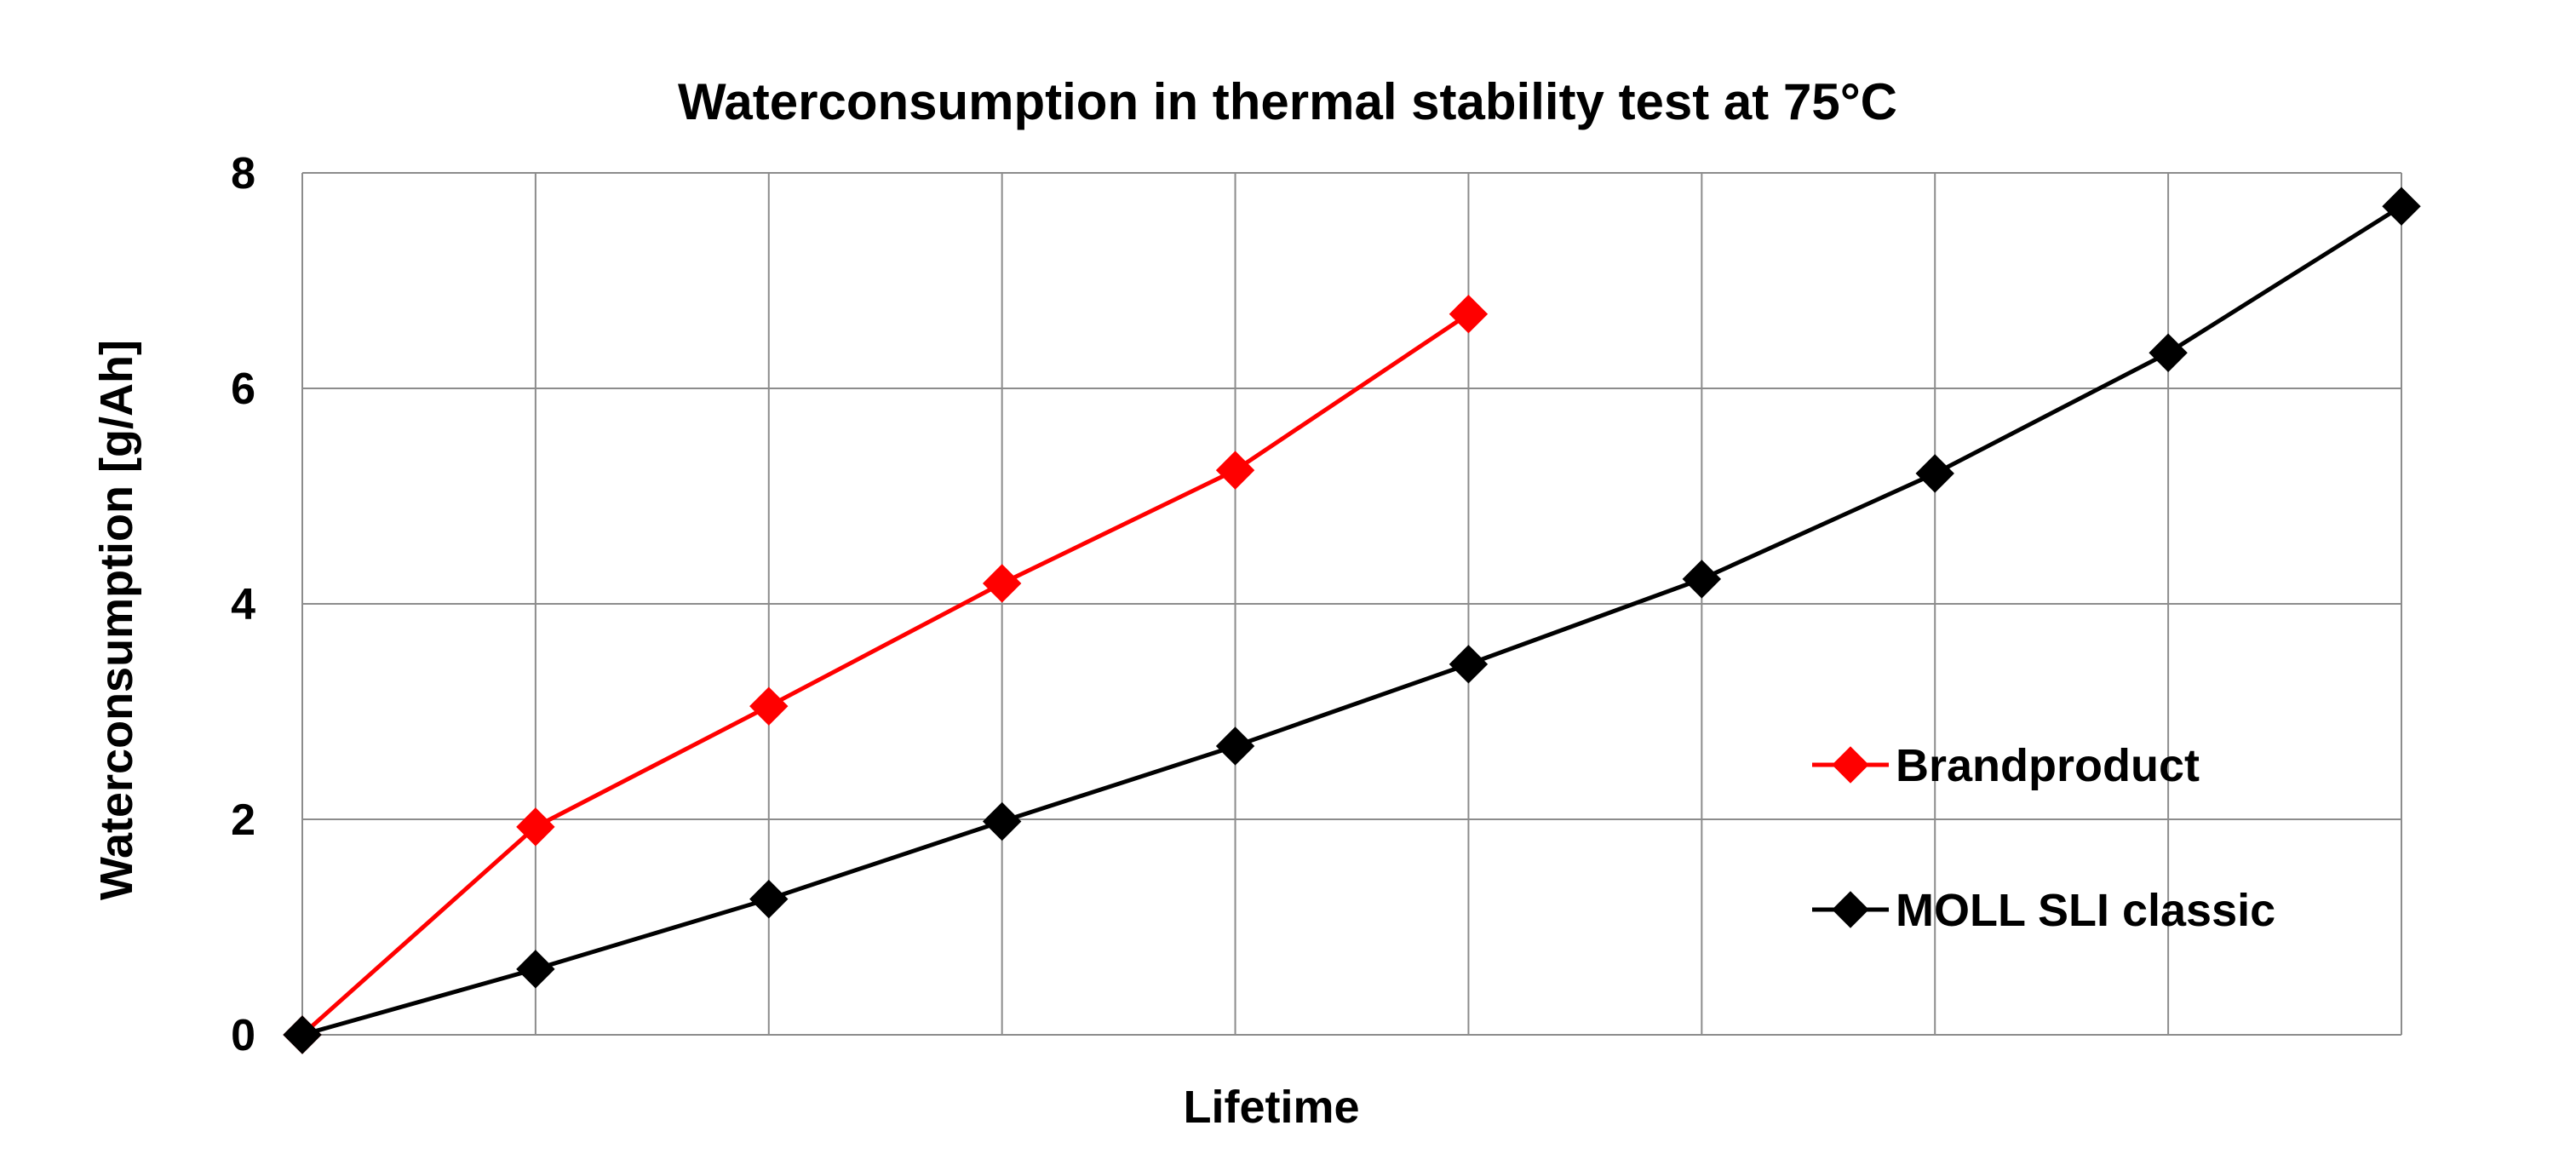 This screenshot has height=1160, width=2576. What do you see at coordinates (243, 389) in the screenshot?
I see `y-tick-label: 6` at bounding box center [243, 389].